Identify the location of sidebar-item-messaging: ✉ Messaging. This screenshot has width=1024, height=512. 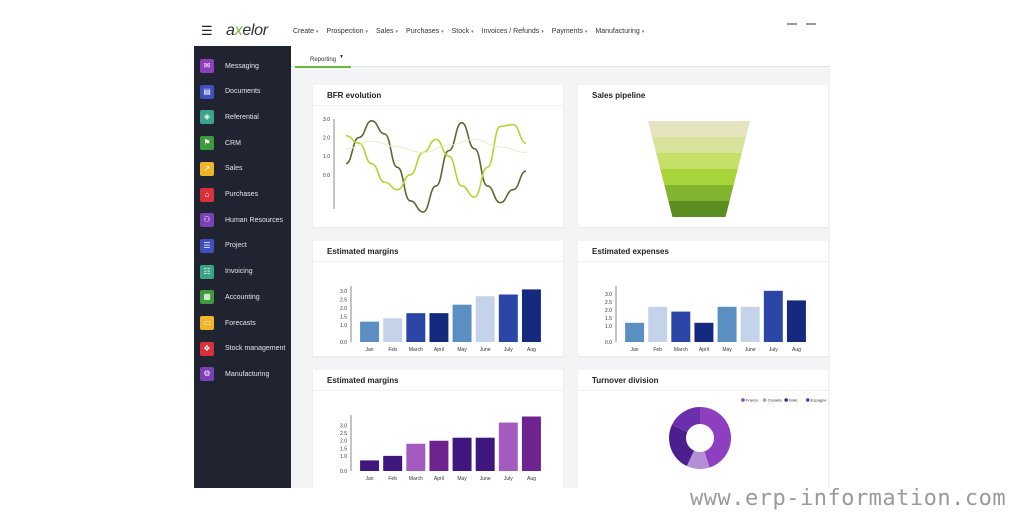
(245, 66).